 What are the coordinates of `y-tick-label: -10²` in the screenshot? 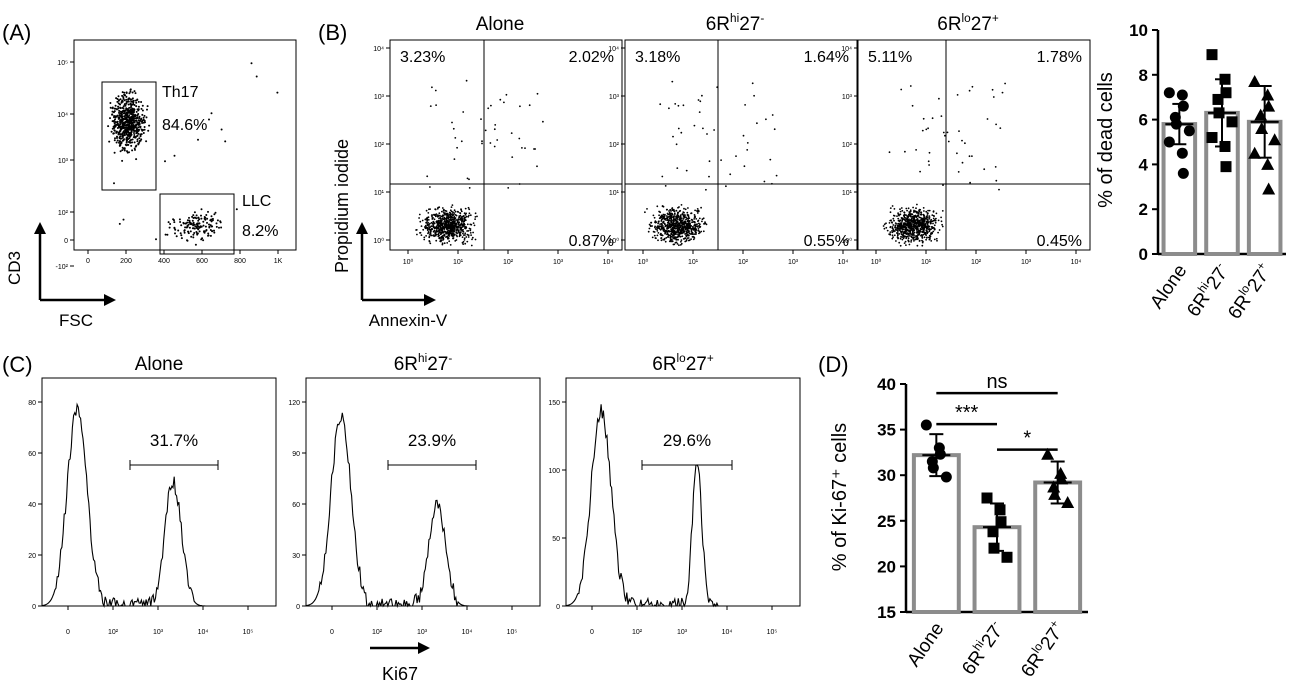 It's located at (62, 267).